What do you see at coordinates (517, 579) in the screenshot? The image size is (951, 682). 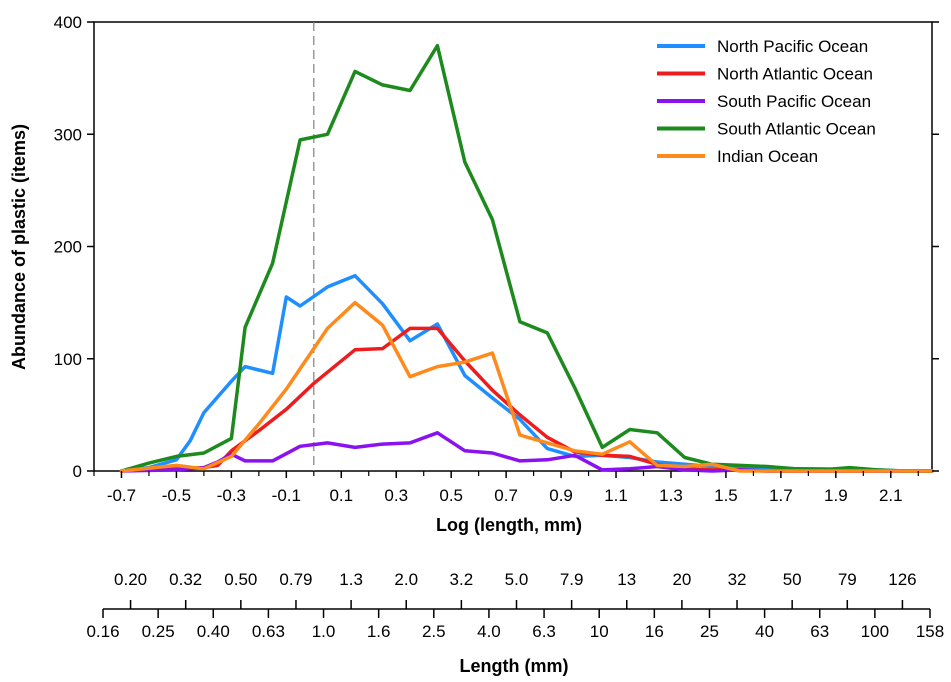 I see `length-tick-label-upper: 5.0` at bounding box center [517, 579].